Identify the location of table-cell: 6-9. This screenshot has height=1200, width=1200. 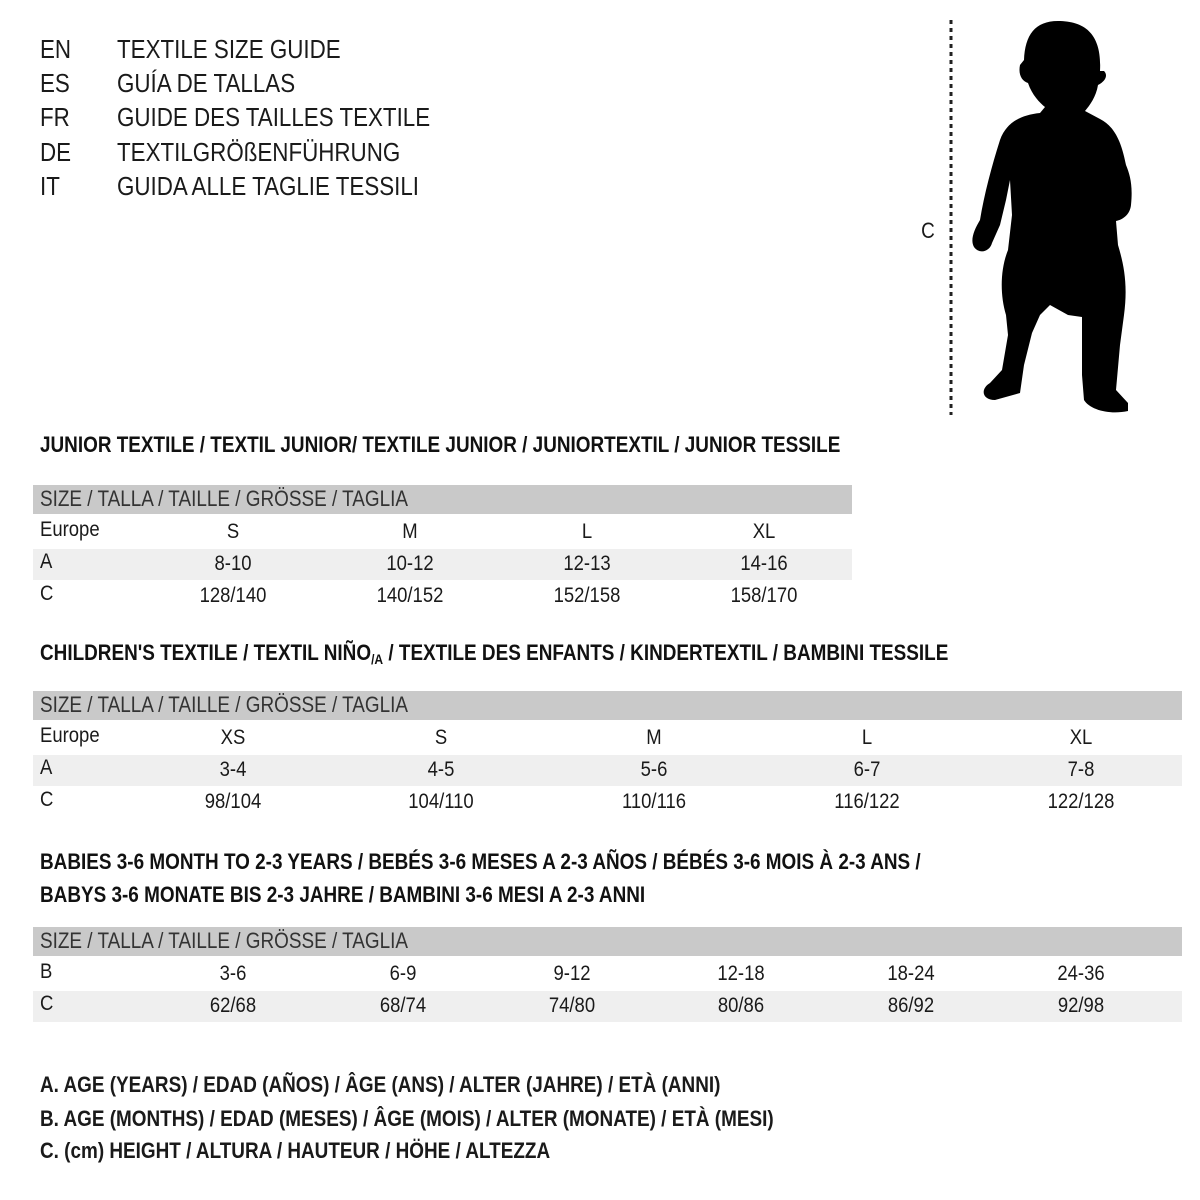
(403, 973).